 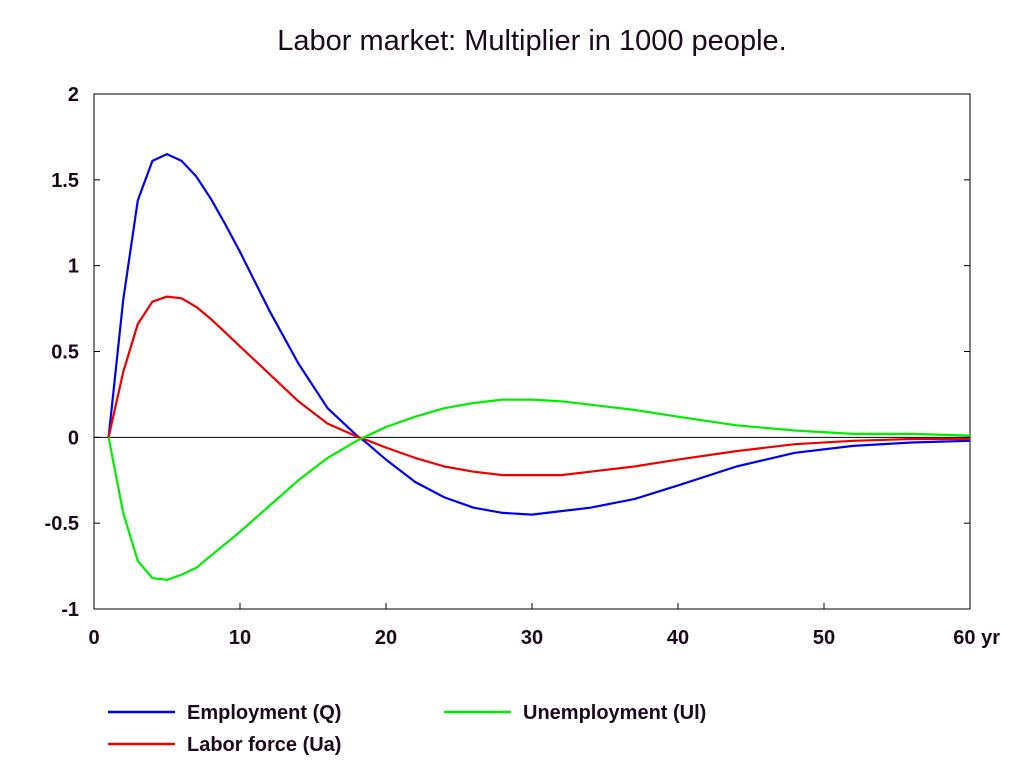 What do you see at coordinates (65, 181) in the screenshot?
I see `y-tick-label: 1.5` at bounding box center [65, 181].